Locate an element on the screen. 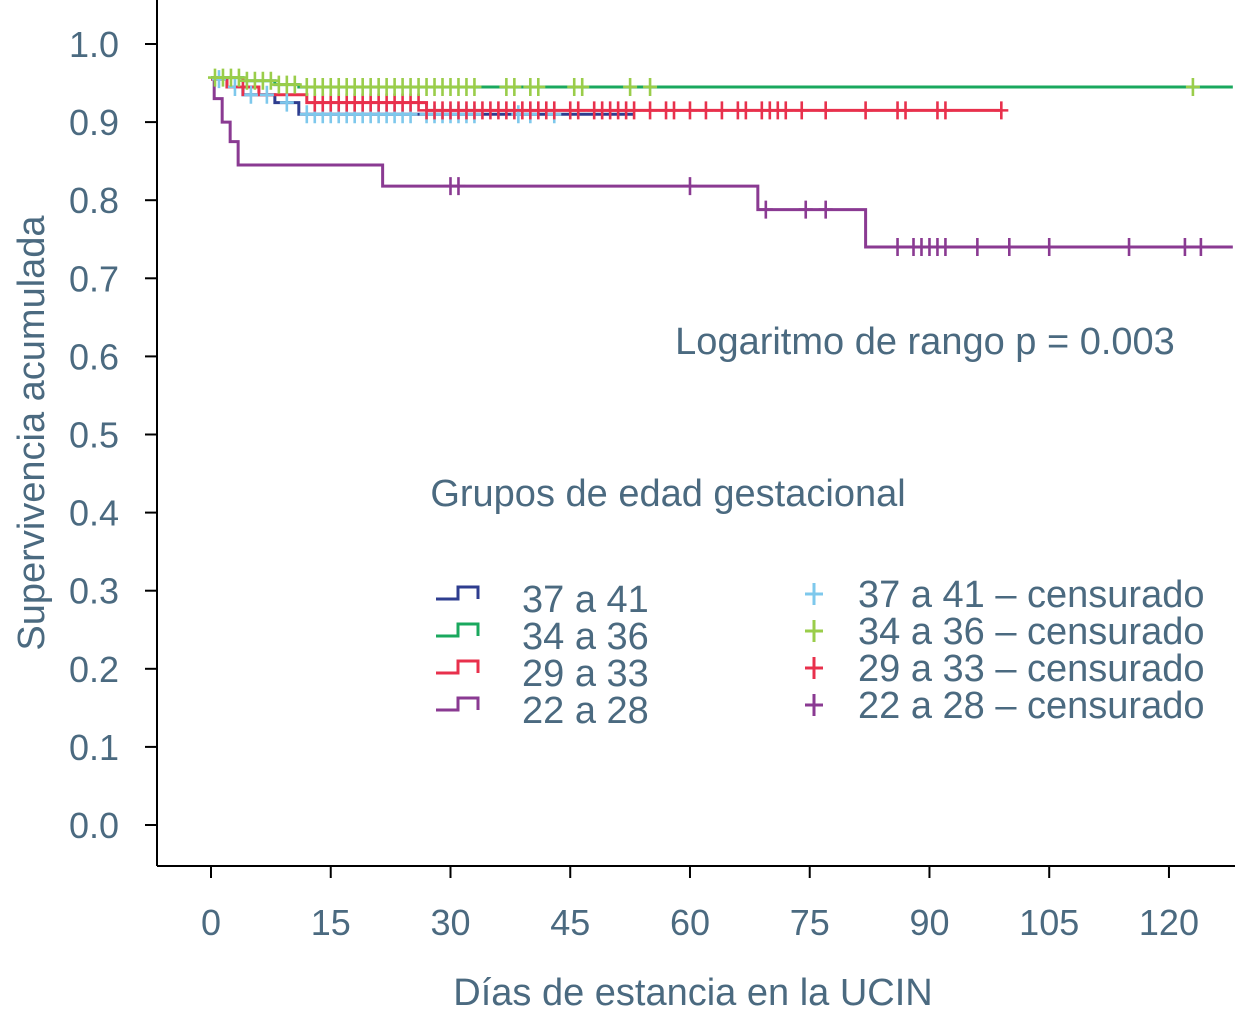 The width and height of the screenshot is (1235, 1024). y-tick-label: 0.1 is located at coordinates (94, 747).